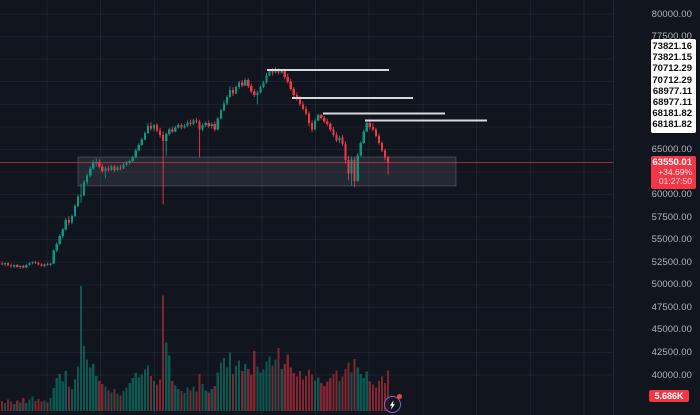 This screenshot has width=700, height=415. Describe the element at coordinates (671, 307) in the screenshot. I see `price-tick: 47500.00` at that location.